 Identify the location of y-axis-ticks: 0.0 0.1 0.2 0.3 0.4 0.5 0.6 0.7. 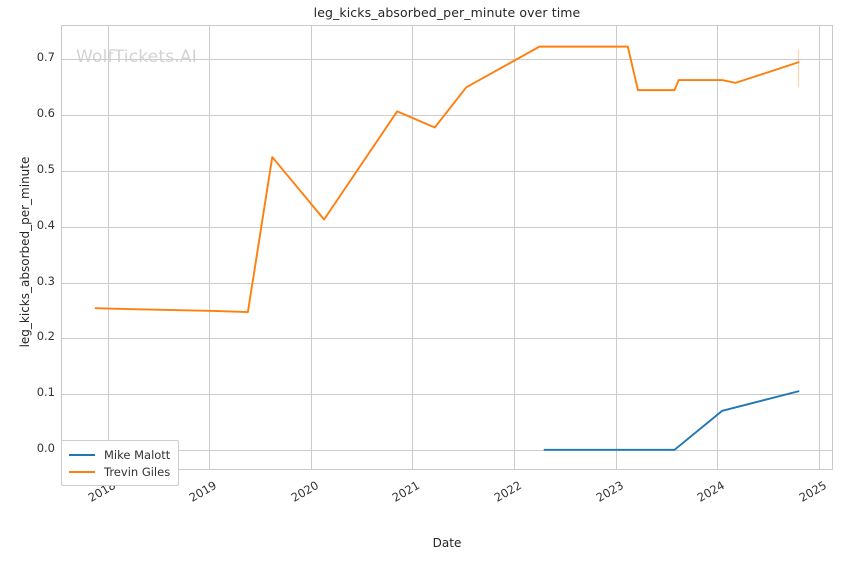
(27, 280).